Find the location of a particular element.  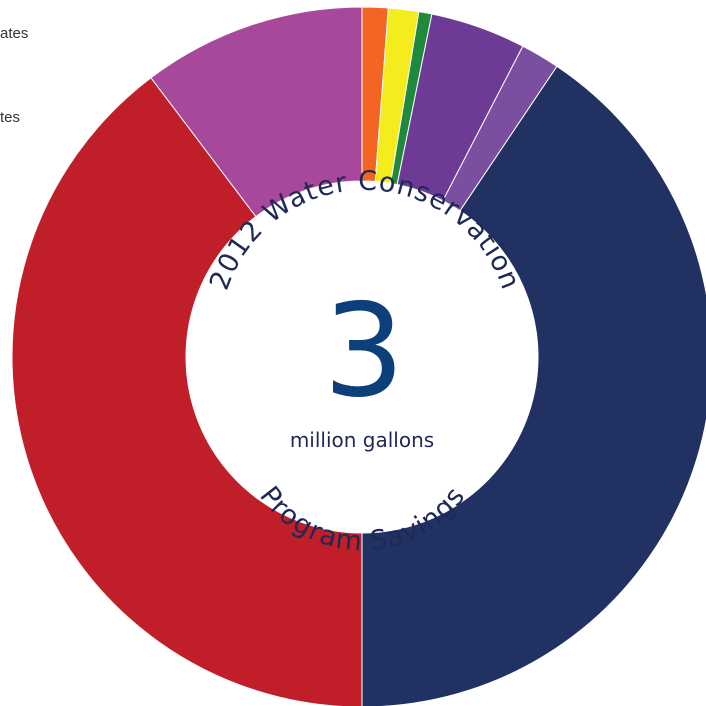

legend-label-fragment-1: ates is located at coordinates (14, 33).